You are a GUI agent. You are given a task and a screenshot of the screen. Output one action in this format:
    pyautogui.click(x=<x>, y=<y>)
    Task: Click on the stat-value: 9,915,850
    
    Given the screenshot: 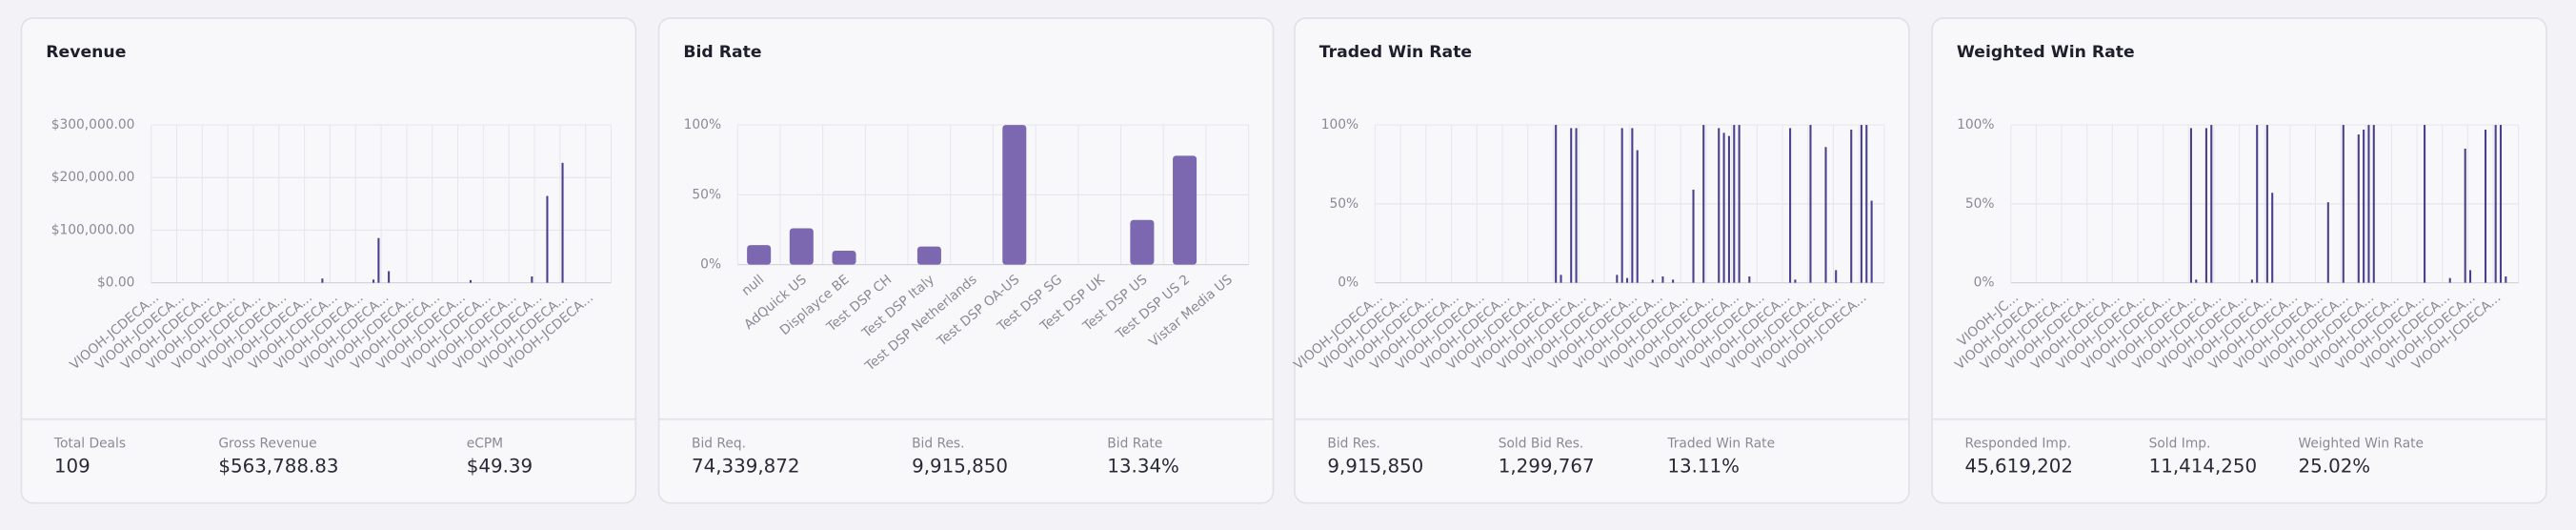 What is the action you would take?
    pyautogui.click(x=960, y=466)
    